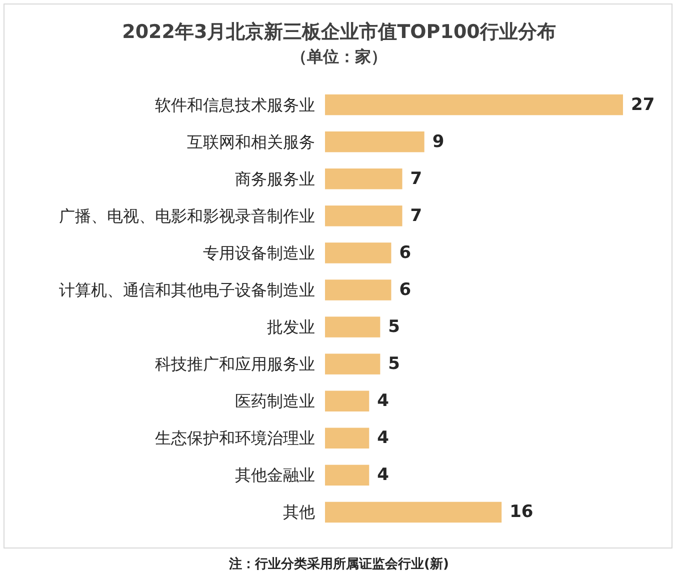 Image resolution: width=678 pixels, height=575 pixels. Describe the element at coordinates (339, 56) in the screenshot. I see `chart-subtitle: （单位：家）` at that location.